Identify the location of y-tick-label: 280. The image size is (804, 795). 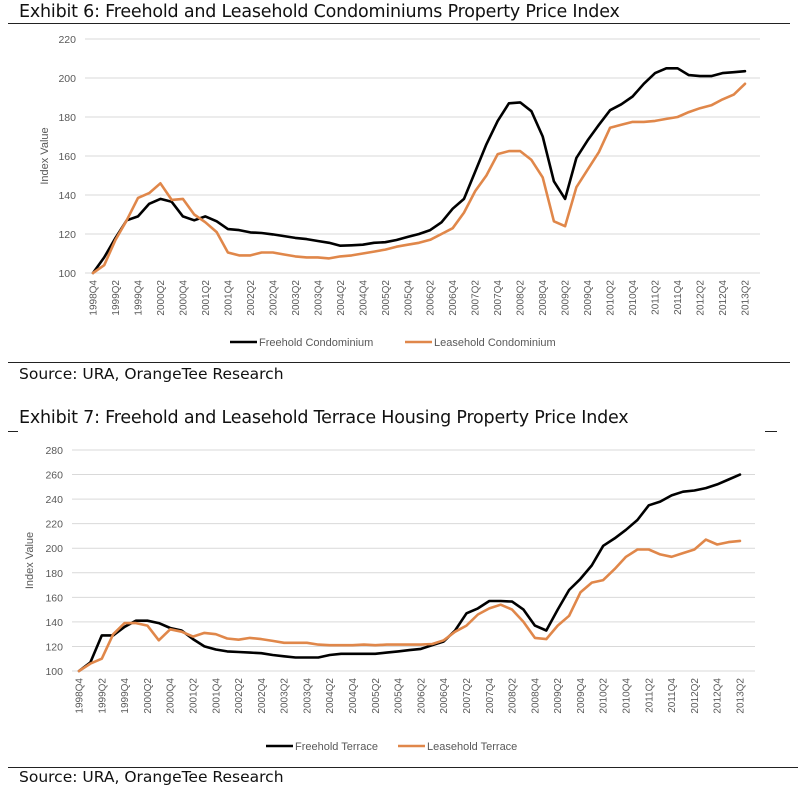
(54, 451).